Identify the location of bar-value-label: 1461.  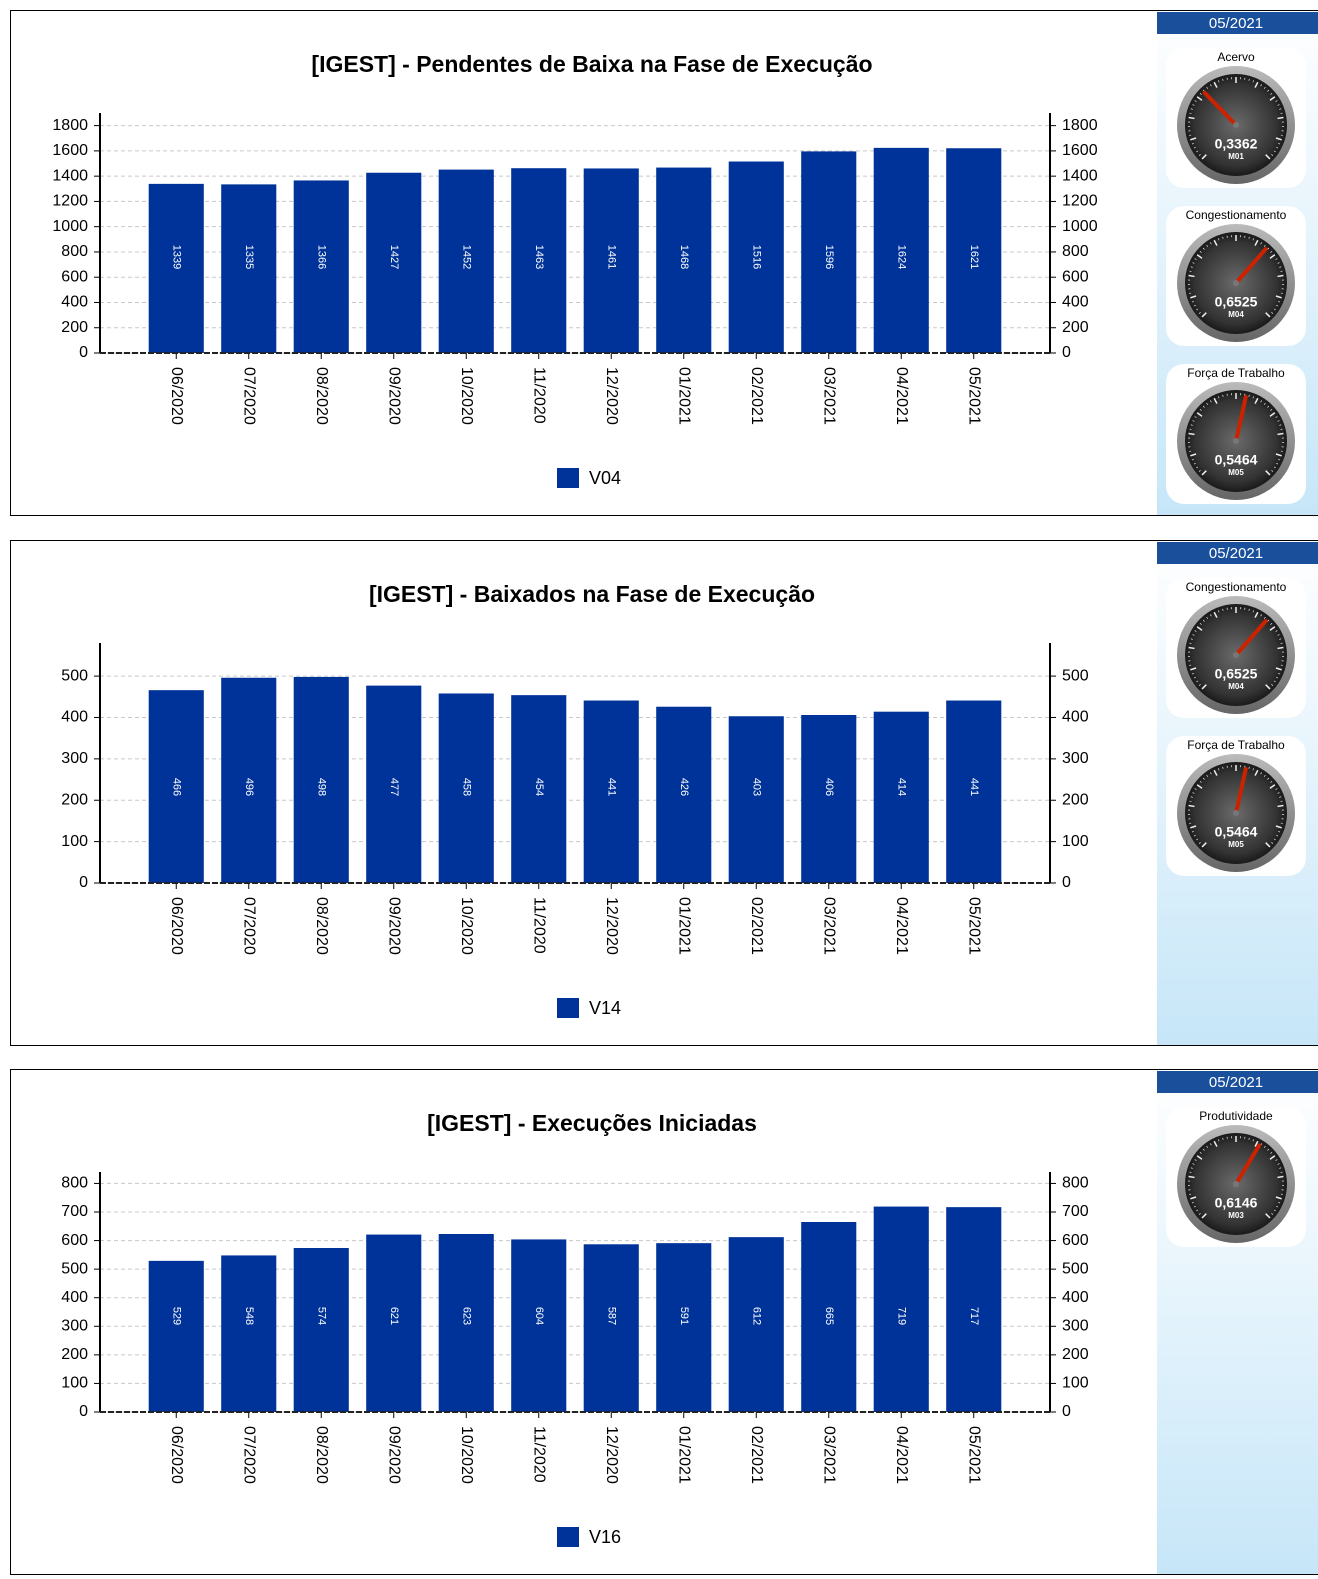
(611, 257).